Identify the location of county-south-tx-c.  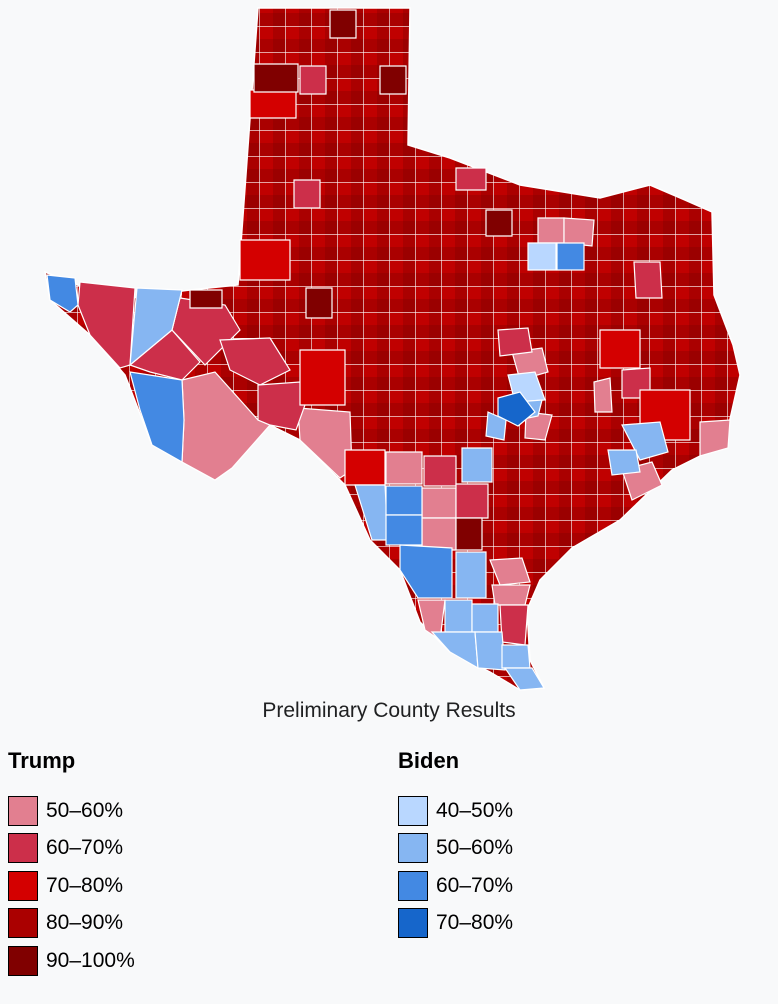
(439, 534).